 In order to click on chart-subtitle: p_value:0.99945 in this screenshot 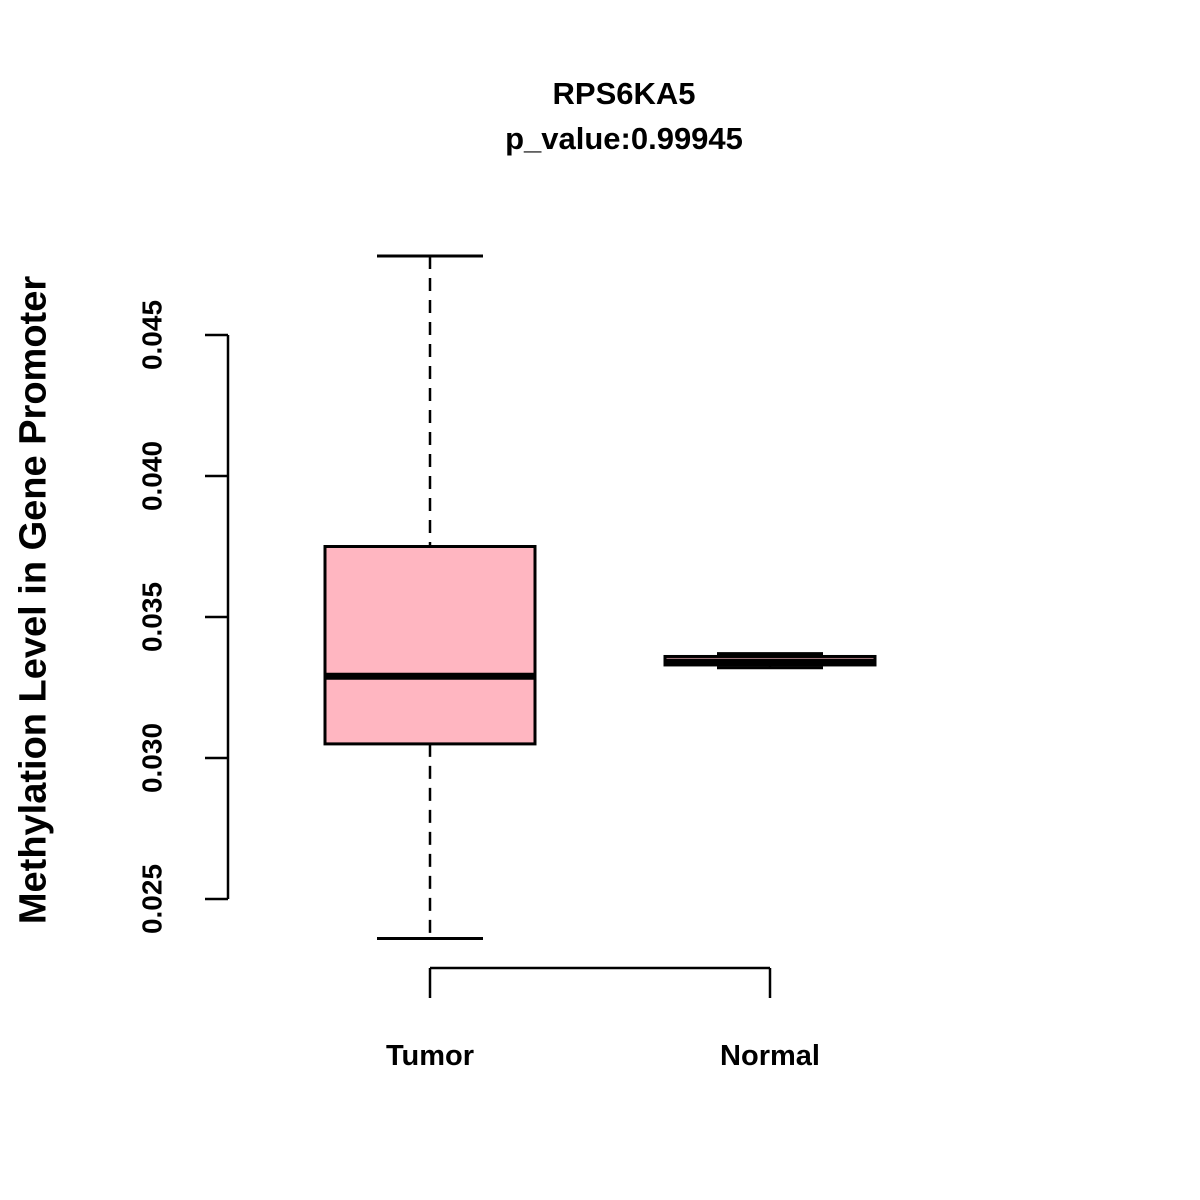, I will do `click(624, 138)`.